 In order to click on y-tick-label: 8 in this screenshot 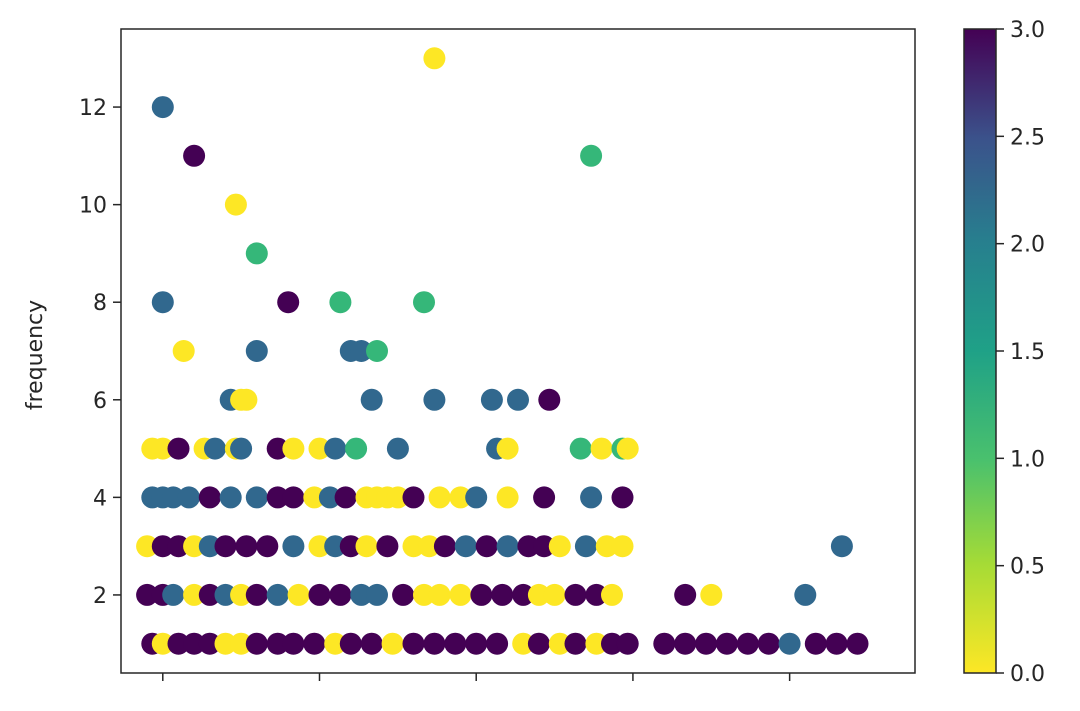, I will do `click(100, 303)`.